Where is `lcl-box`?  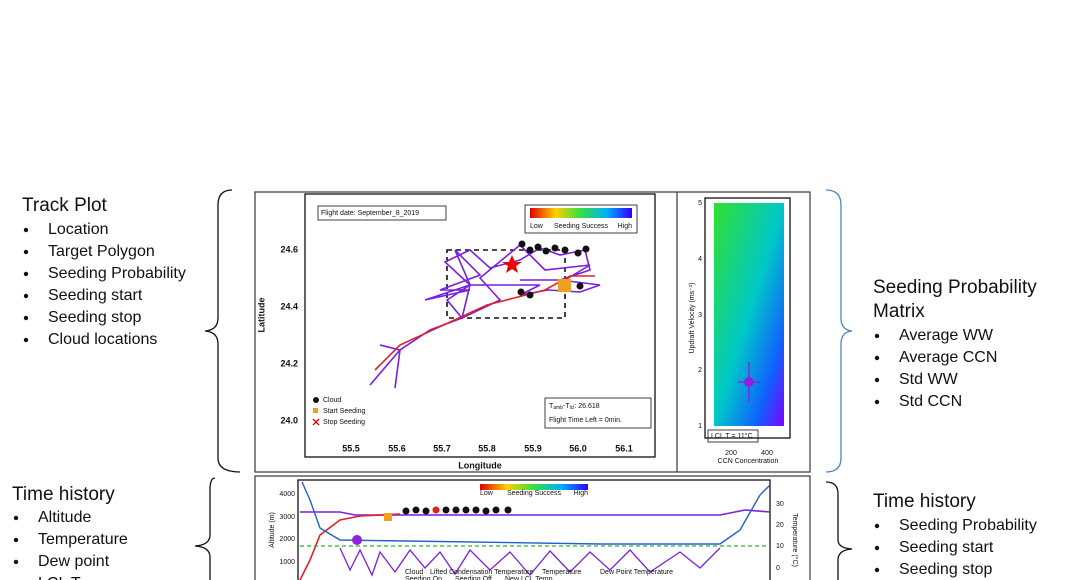
lcl-box is located at coordinates (733, 436).